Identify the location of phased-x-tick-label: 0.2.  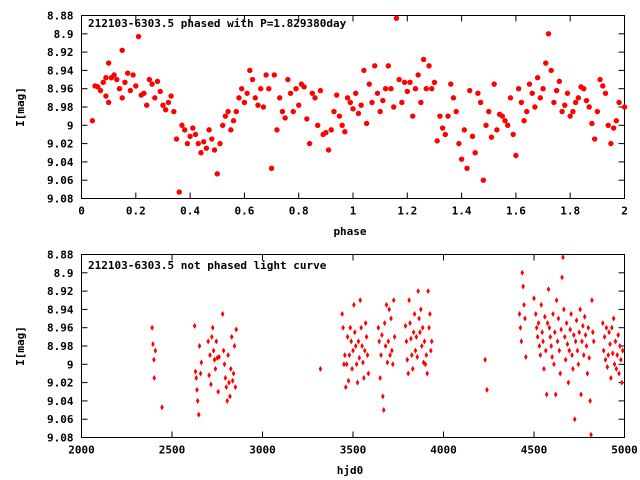
(136, 211).